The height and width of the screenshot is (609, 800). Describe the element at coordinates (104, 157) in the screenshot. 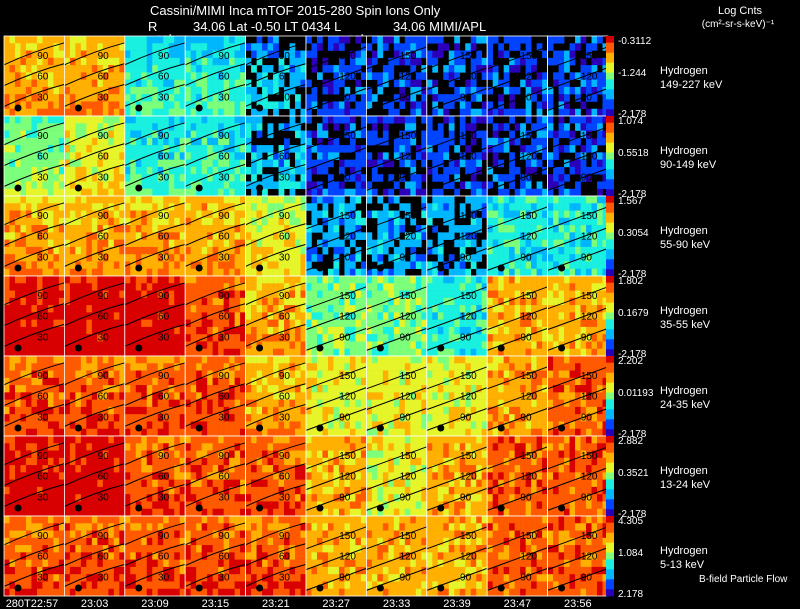

I see `contour-label: 60` at that location.